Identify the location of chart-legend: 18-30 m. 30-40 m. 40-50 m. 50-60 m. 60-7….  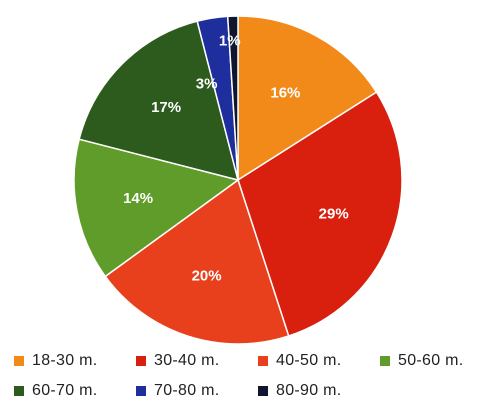
(247, 381).